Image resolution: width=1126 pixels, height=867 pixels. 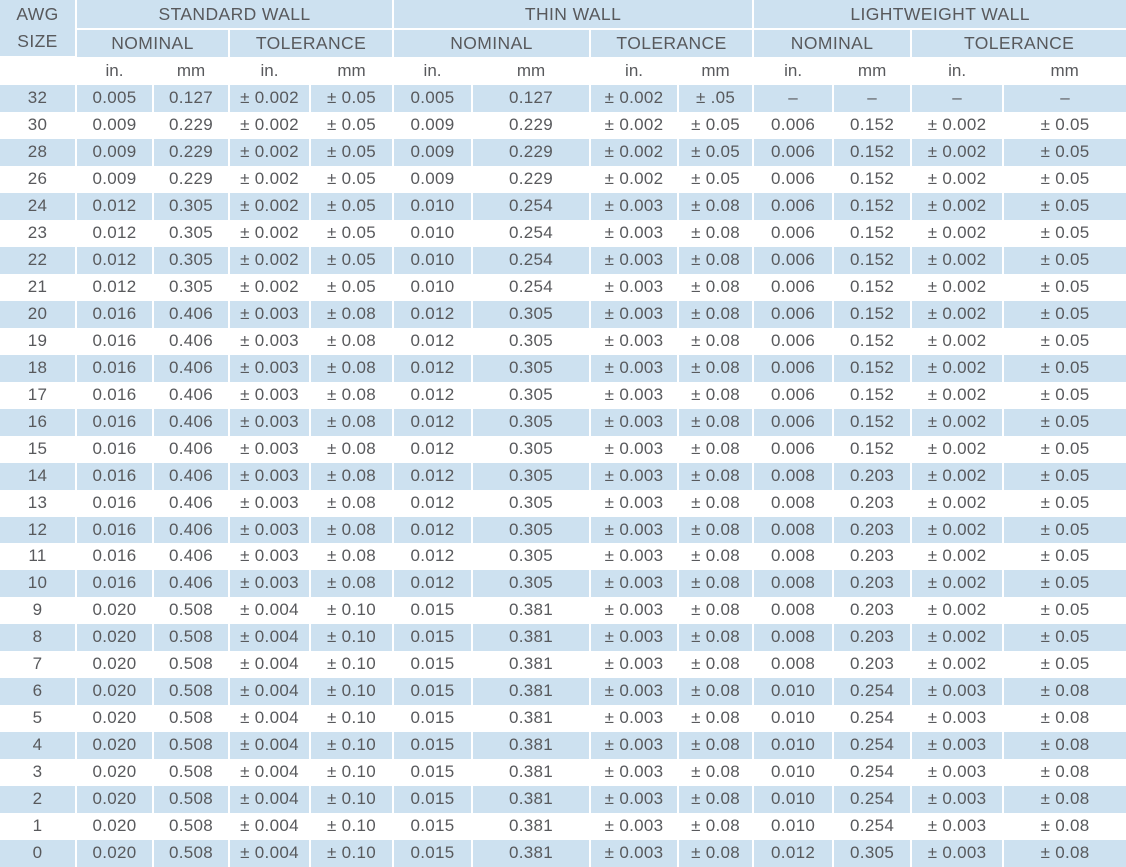 What do you see at coordinates (270, 853) in the screenshot?
I see `cell-value: ± 0.004` at bounding box center [270, 853].